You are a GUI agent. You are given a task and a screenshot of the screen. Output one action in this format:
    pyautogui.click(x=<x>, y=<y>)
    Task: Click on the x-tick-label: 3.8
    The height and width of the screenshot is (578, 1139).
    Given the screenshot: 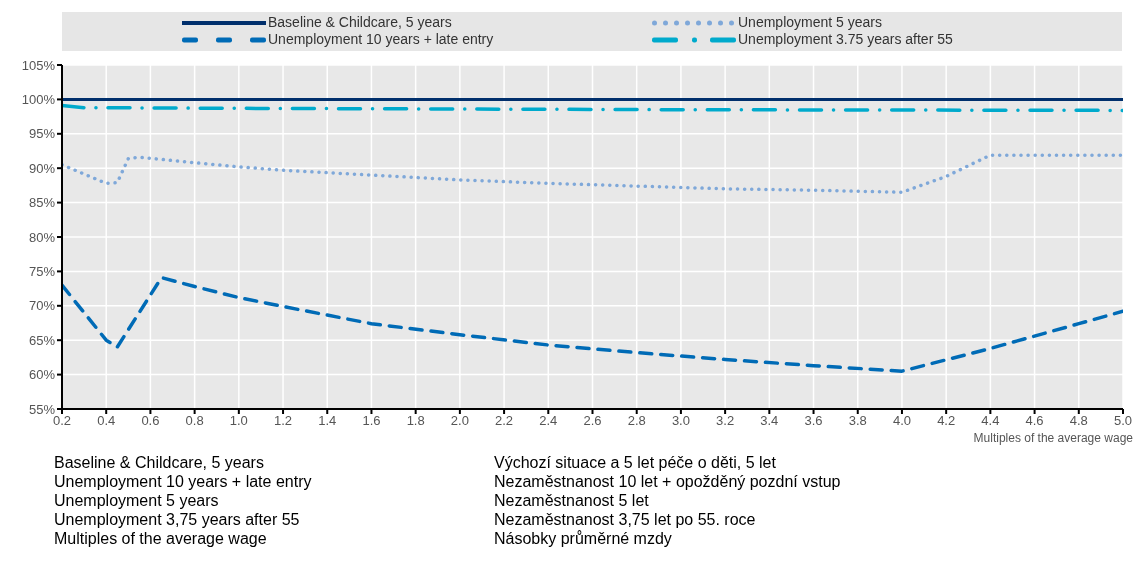 What is the action you would take?
    pyautogui.click(x=857, y=421)
    